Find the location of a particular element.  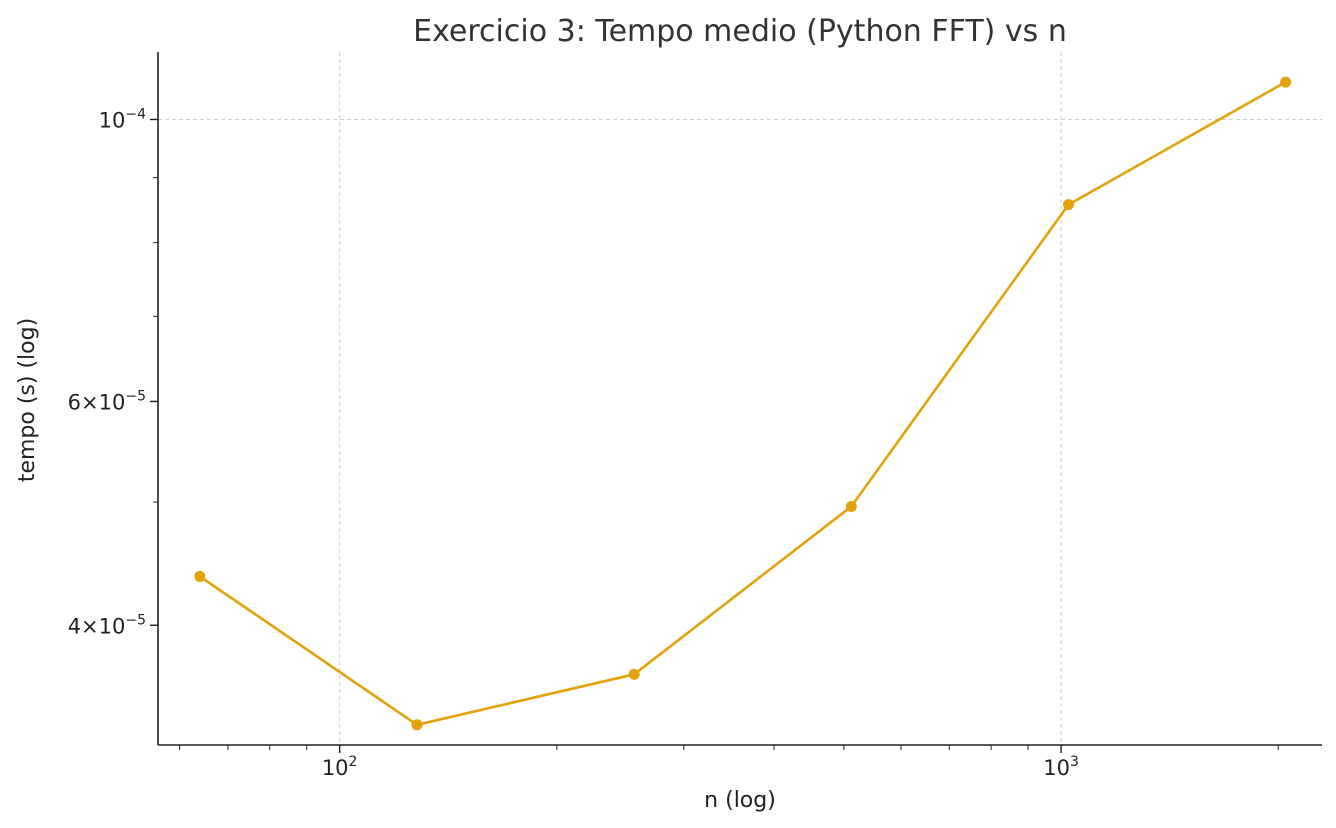

y-tick-label: 6×10⁻⁵ is located at coordinates (107, 401).